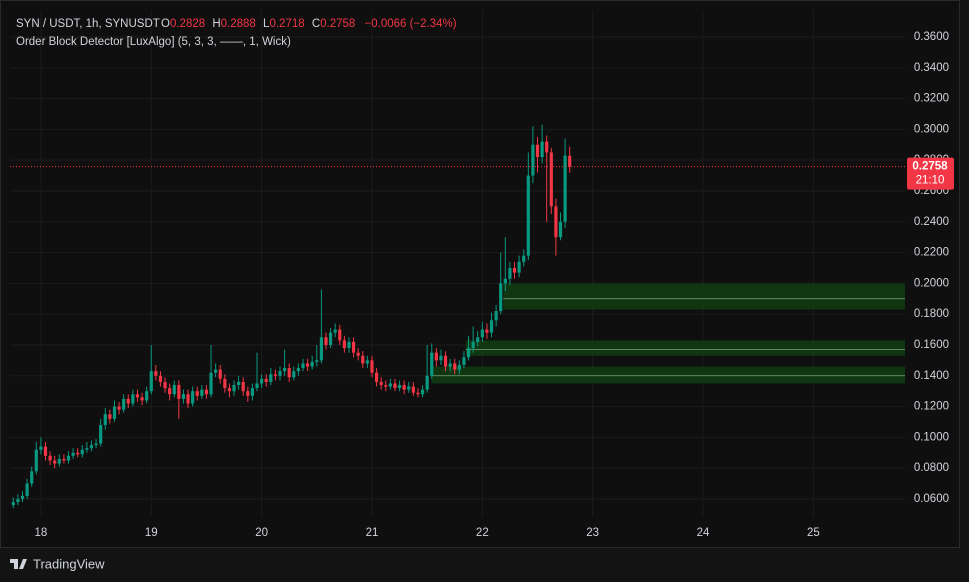 The width and height of the screenshot is (969, 582). Describe the element at coordinates (931, 437) in the screenshot. I see `y-tick-label: 0.1000` at that location.